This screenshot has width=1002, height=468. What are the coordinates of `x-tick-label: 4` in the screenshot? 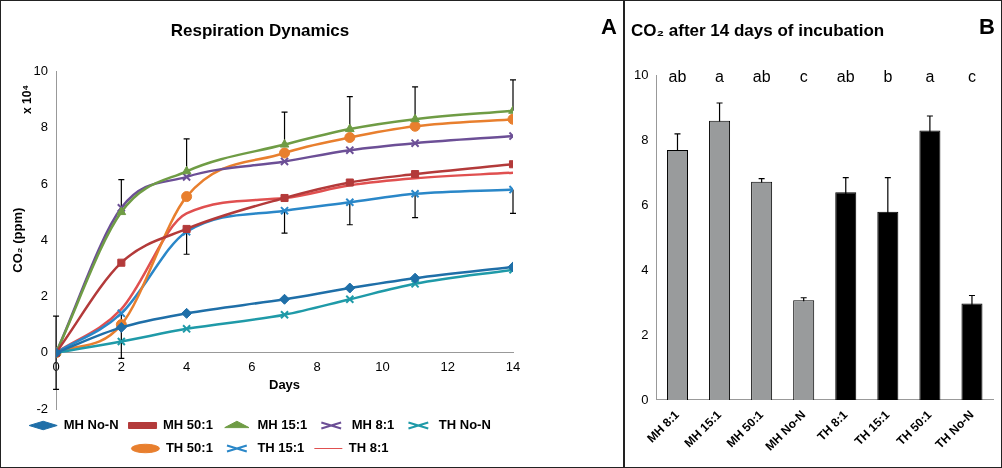 It's located at (187, 367).